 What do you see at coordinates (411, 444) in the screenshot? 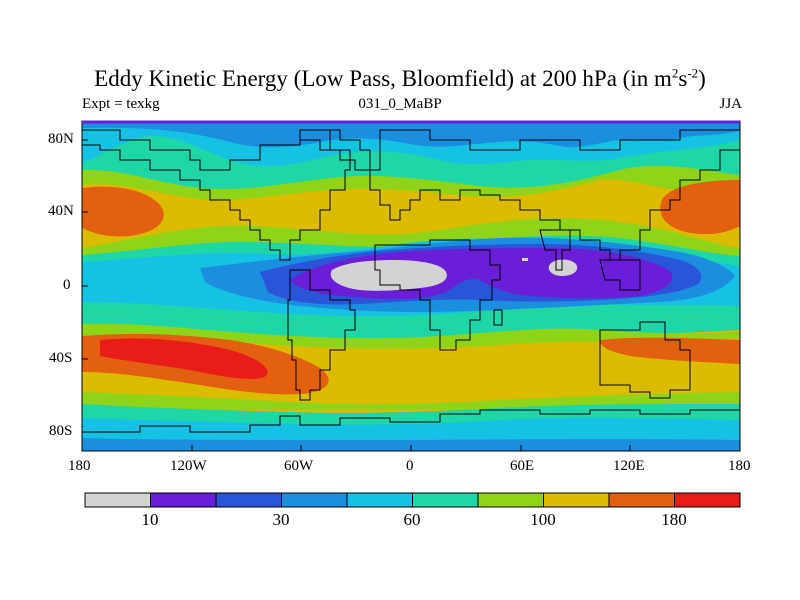
I see `field-south-blue` at bounding box center [411, 444].